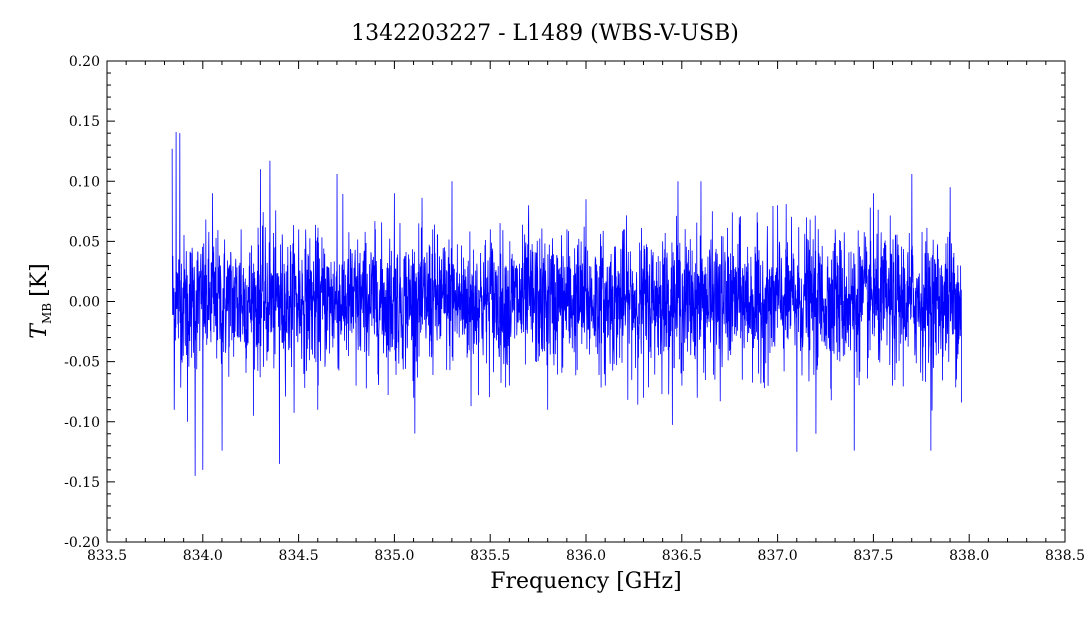 This screenshot has height=618, width=1090. I want to click on y-tick-label: 0.05, so click(84, 242).